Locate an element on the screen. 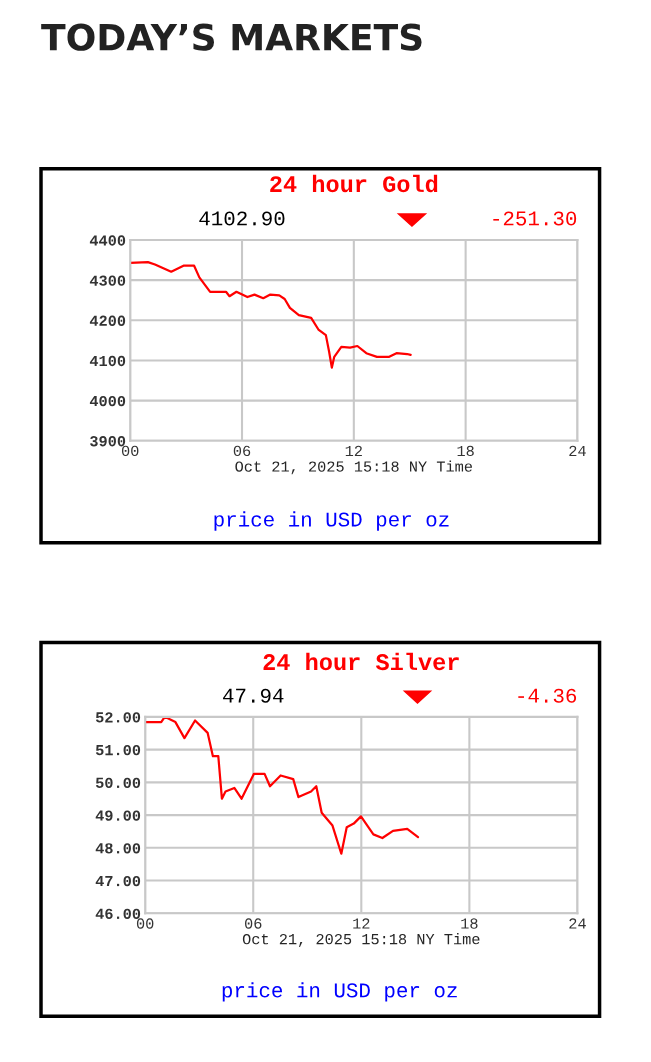  y-tick-label: 4100 is located at coordinates (107, 361).